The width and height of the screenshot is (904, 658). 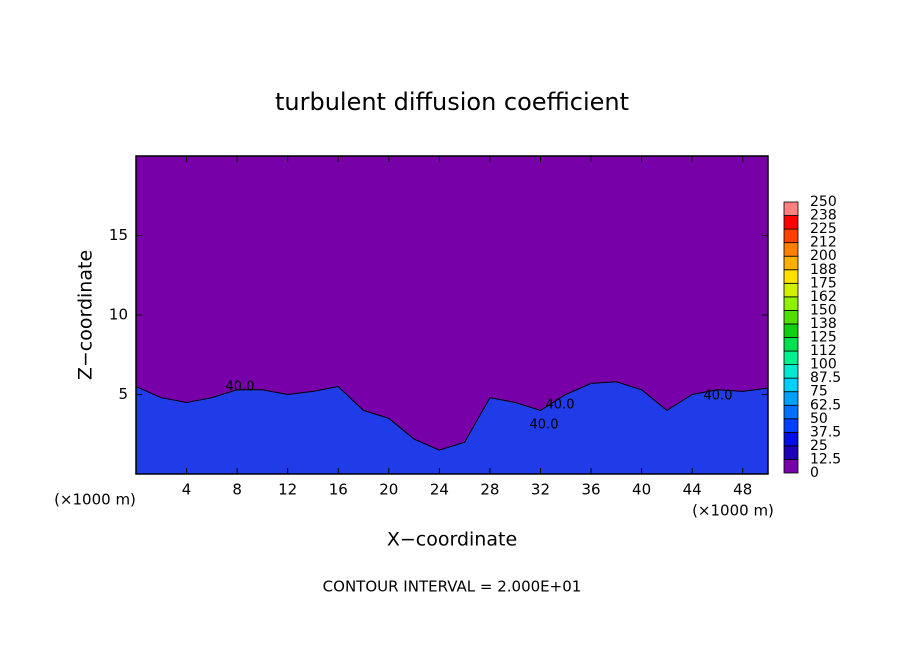 I want to click on x-tick-label: 8, so click(x=237, y=490).